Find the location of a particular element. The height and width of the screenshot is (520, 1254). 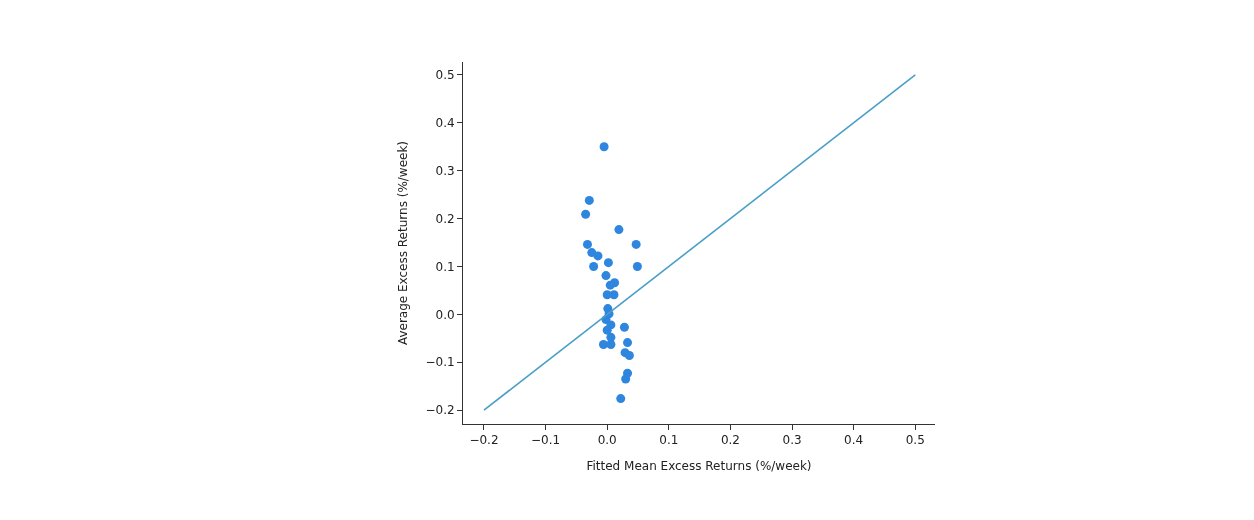

y-tick-label: 0.2 is located at coordinates (445, 218).